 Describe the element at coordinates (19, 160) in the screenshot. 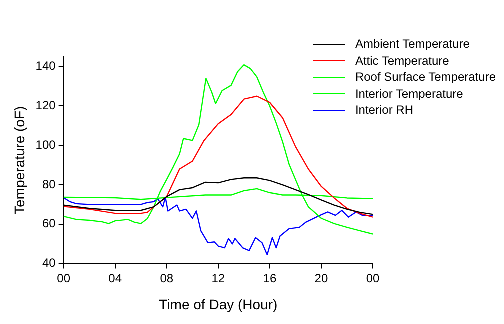

I see `y-axis-title: Temperature (oF)` at that location.